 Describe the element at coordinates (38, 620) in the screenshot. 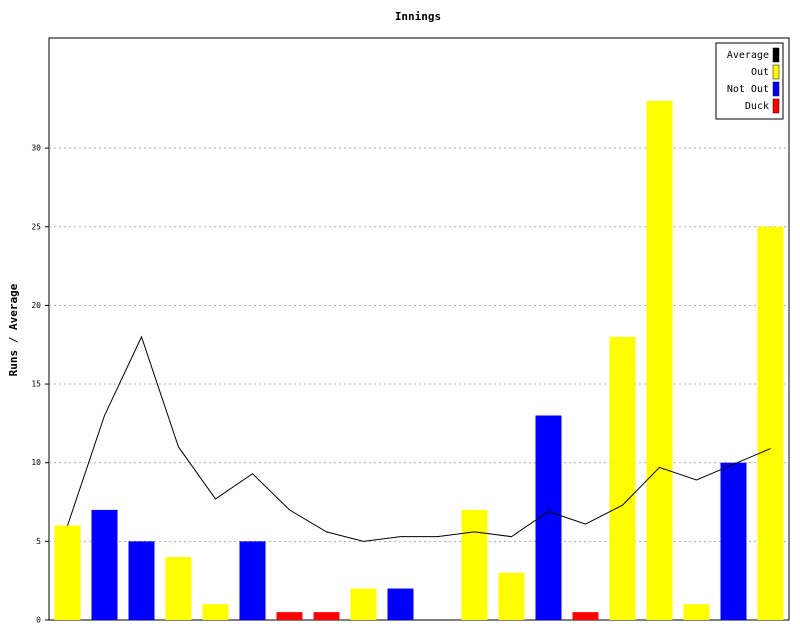

I see `y-tick-label: 0` at that location.